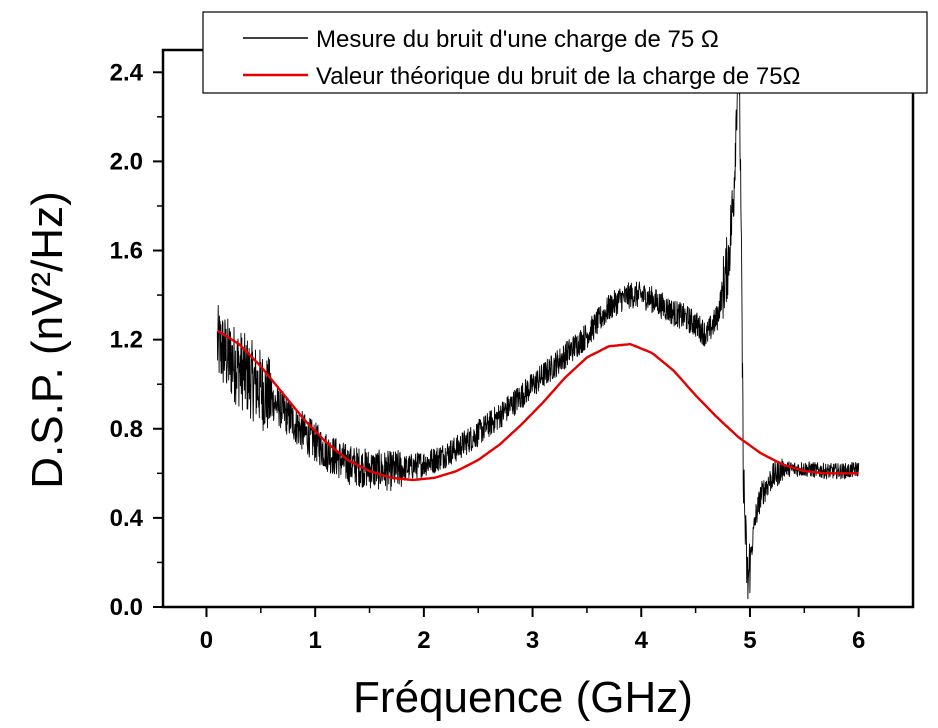 Image resolution: width=938 pixels, height=728 pixels. What do you see at coordinates (858, 640) in the screenshot?
I see `x-tick-label: 6` at bounding box center [858, 640].